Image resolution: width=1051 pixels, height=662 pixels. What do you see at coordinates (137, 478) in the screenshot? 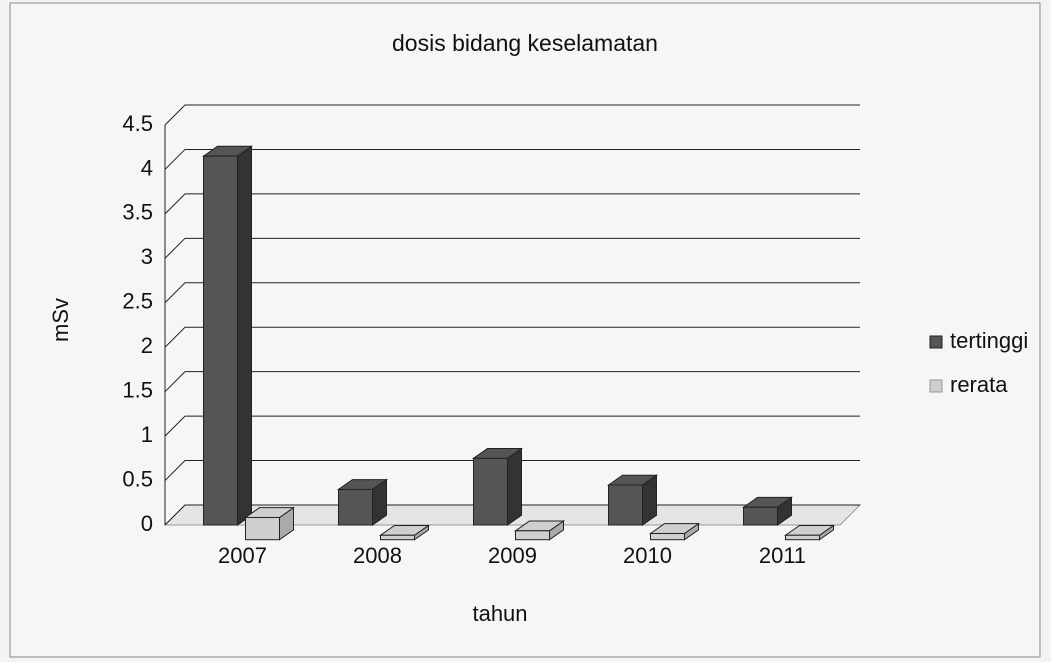
I see `y-tick-label: 0.5` at bounding box center [137, 478].